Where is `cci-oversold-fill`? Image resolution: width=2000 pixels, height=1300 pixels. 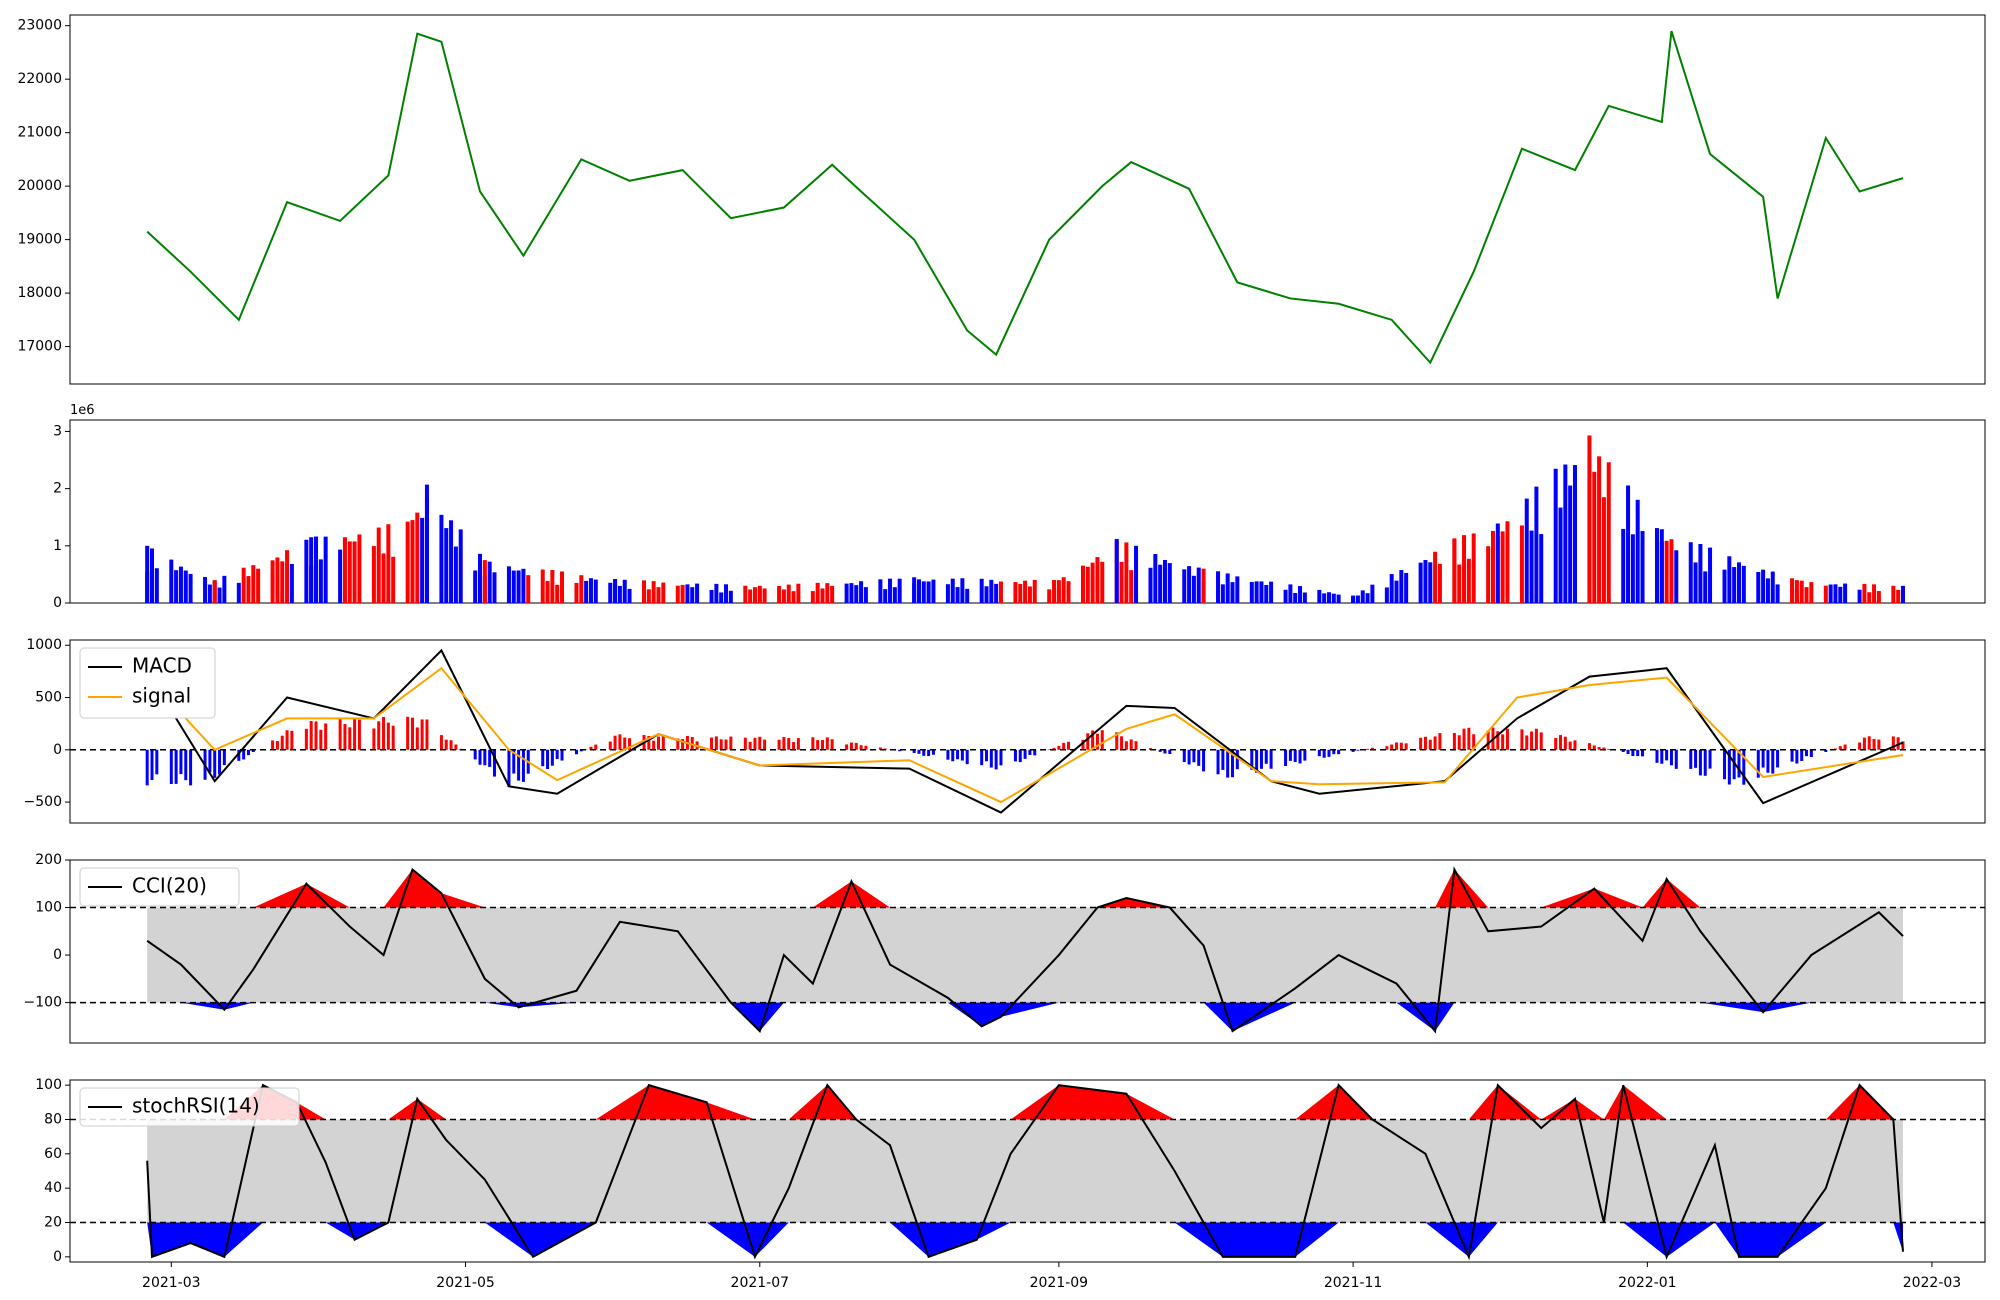
cci-oversold-fill is located at coordinates (1025, 1017).